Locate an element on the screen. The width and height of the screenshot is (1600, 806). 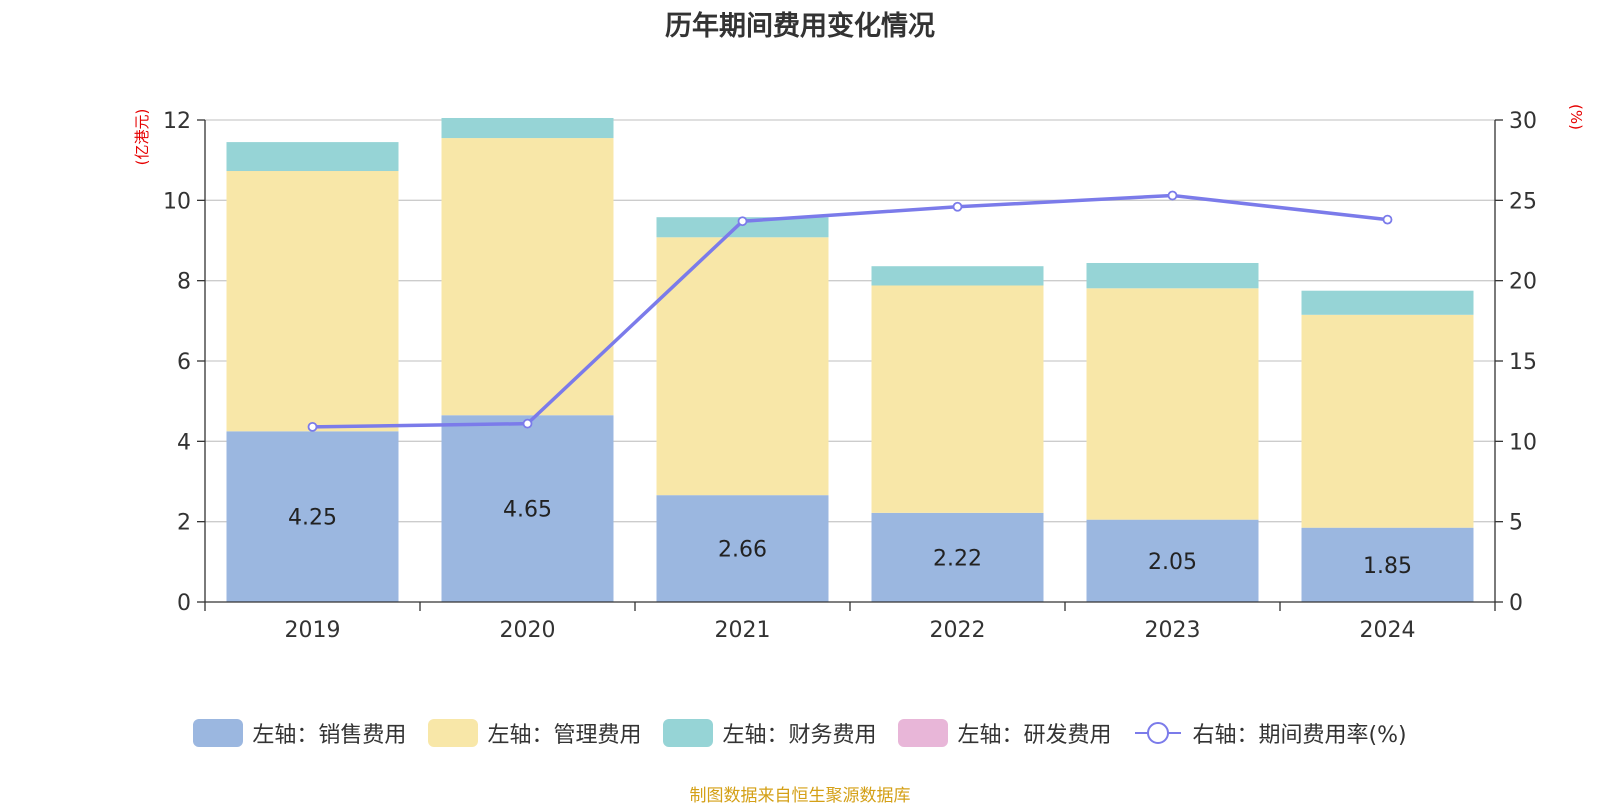
legend: 左轴：销售费用 左轴：管理费用 左轴：财务费用 左轴：研发费用 右轴：期间费用率(%) is located at coordinates (800, 733).